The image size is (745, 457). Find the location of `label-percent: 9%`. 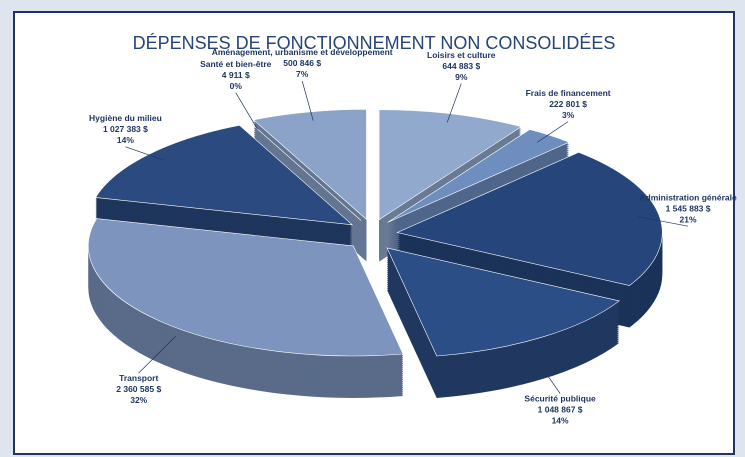

label-percent: 9% is located at coordinates (461, 77).